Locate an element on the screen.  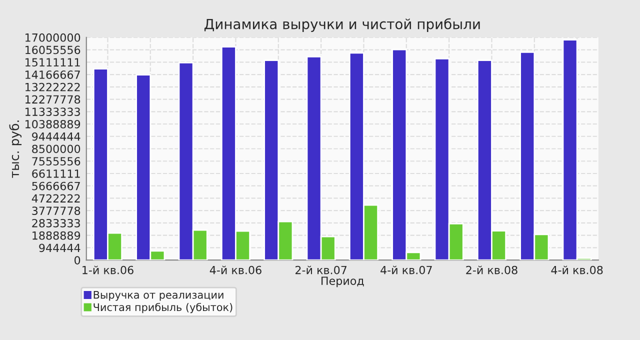
y-tick-label: 16055556 is located at coordinates (53, 50).